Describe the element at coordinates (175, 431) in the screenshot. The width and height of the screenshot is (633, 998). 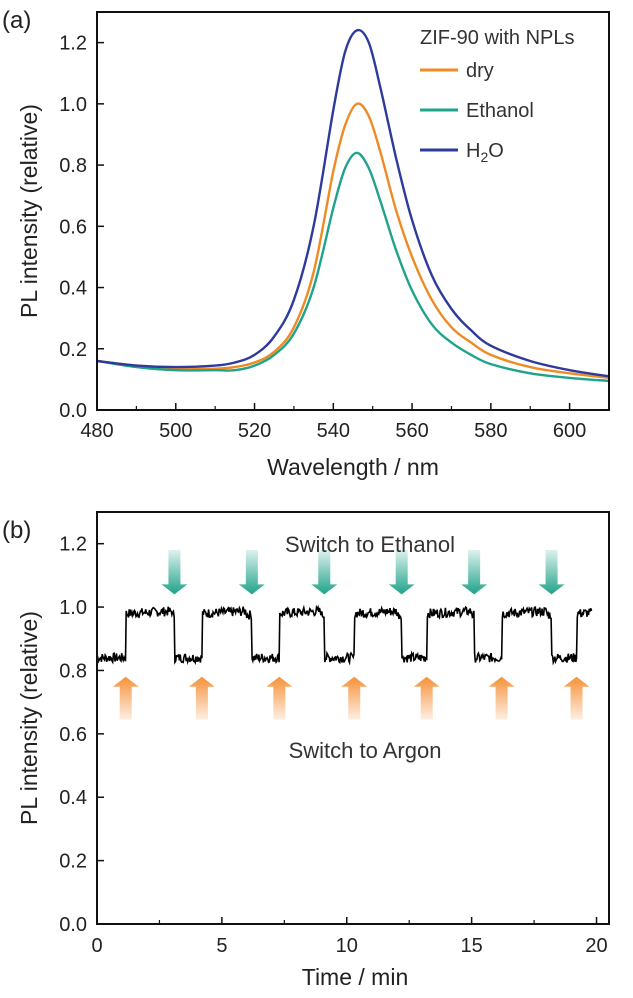
I see `x-tick-label: 500` at that location.